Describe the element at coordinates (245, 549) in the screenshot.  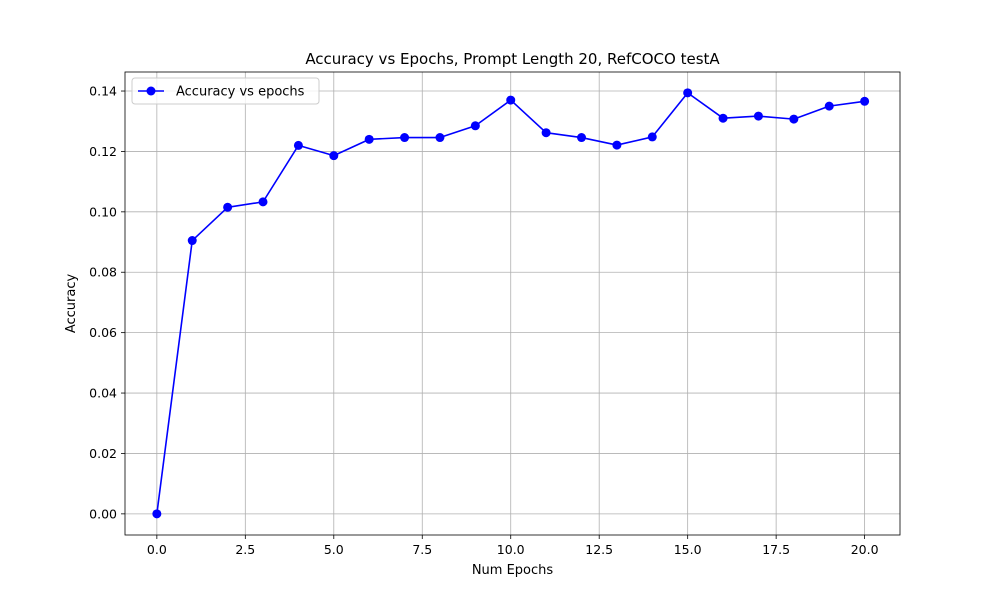
I see `x-tick-label: 2.5` at that location.